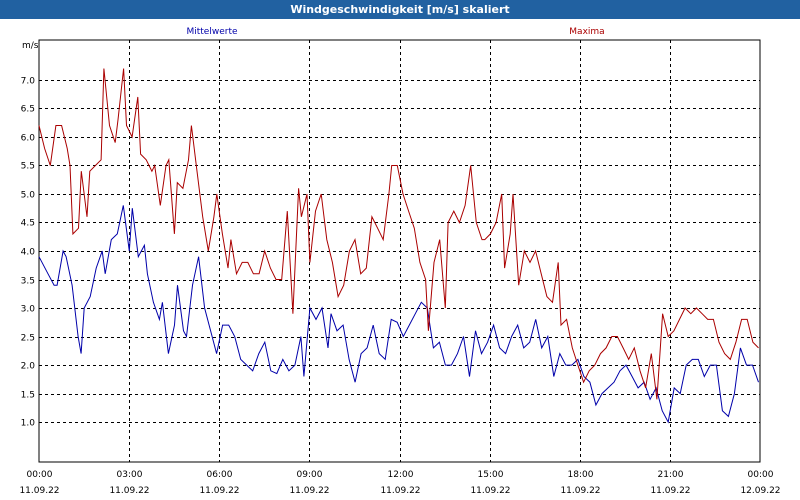  What do you see at coordinates (28, 139) in the screenshot?
I see `y-tick-label: 6.0` at bounding box center [28, 139].